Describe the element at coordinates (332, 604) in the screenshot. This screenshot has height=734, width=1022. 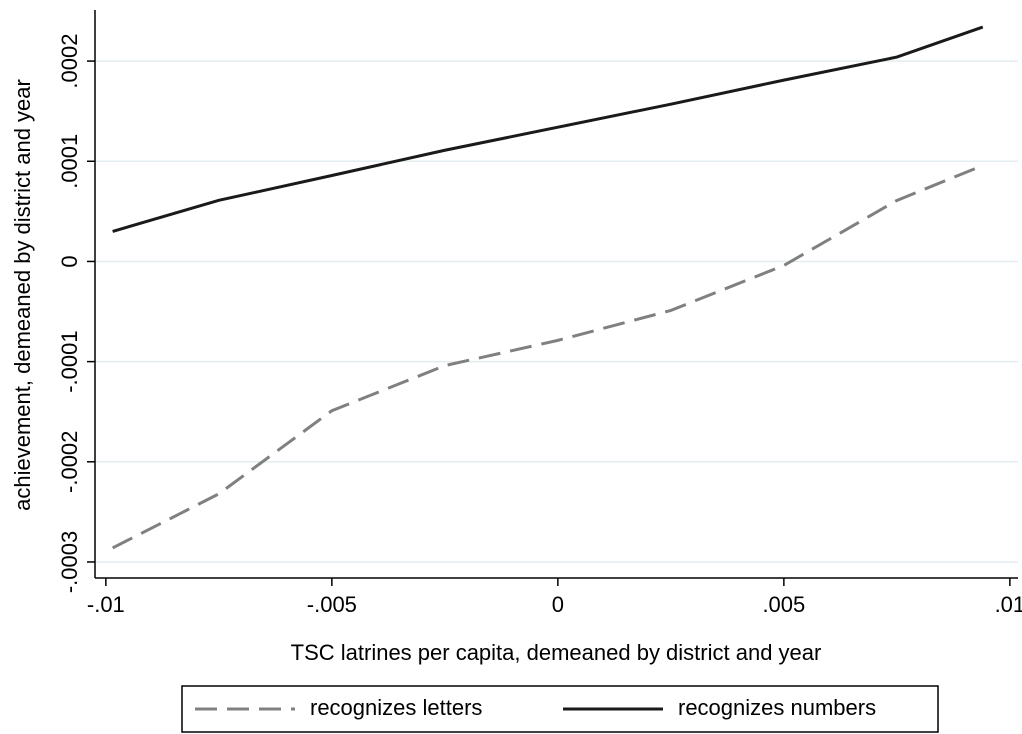
I see `x-tick-label: -.005` at that location.